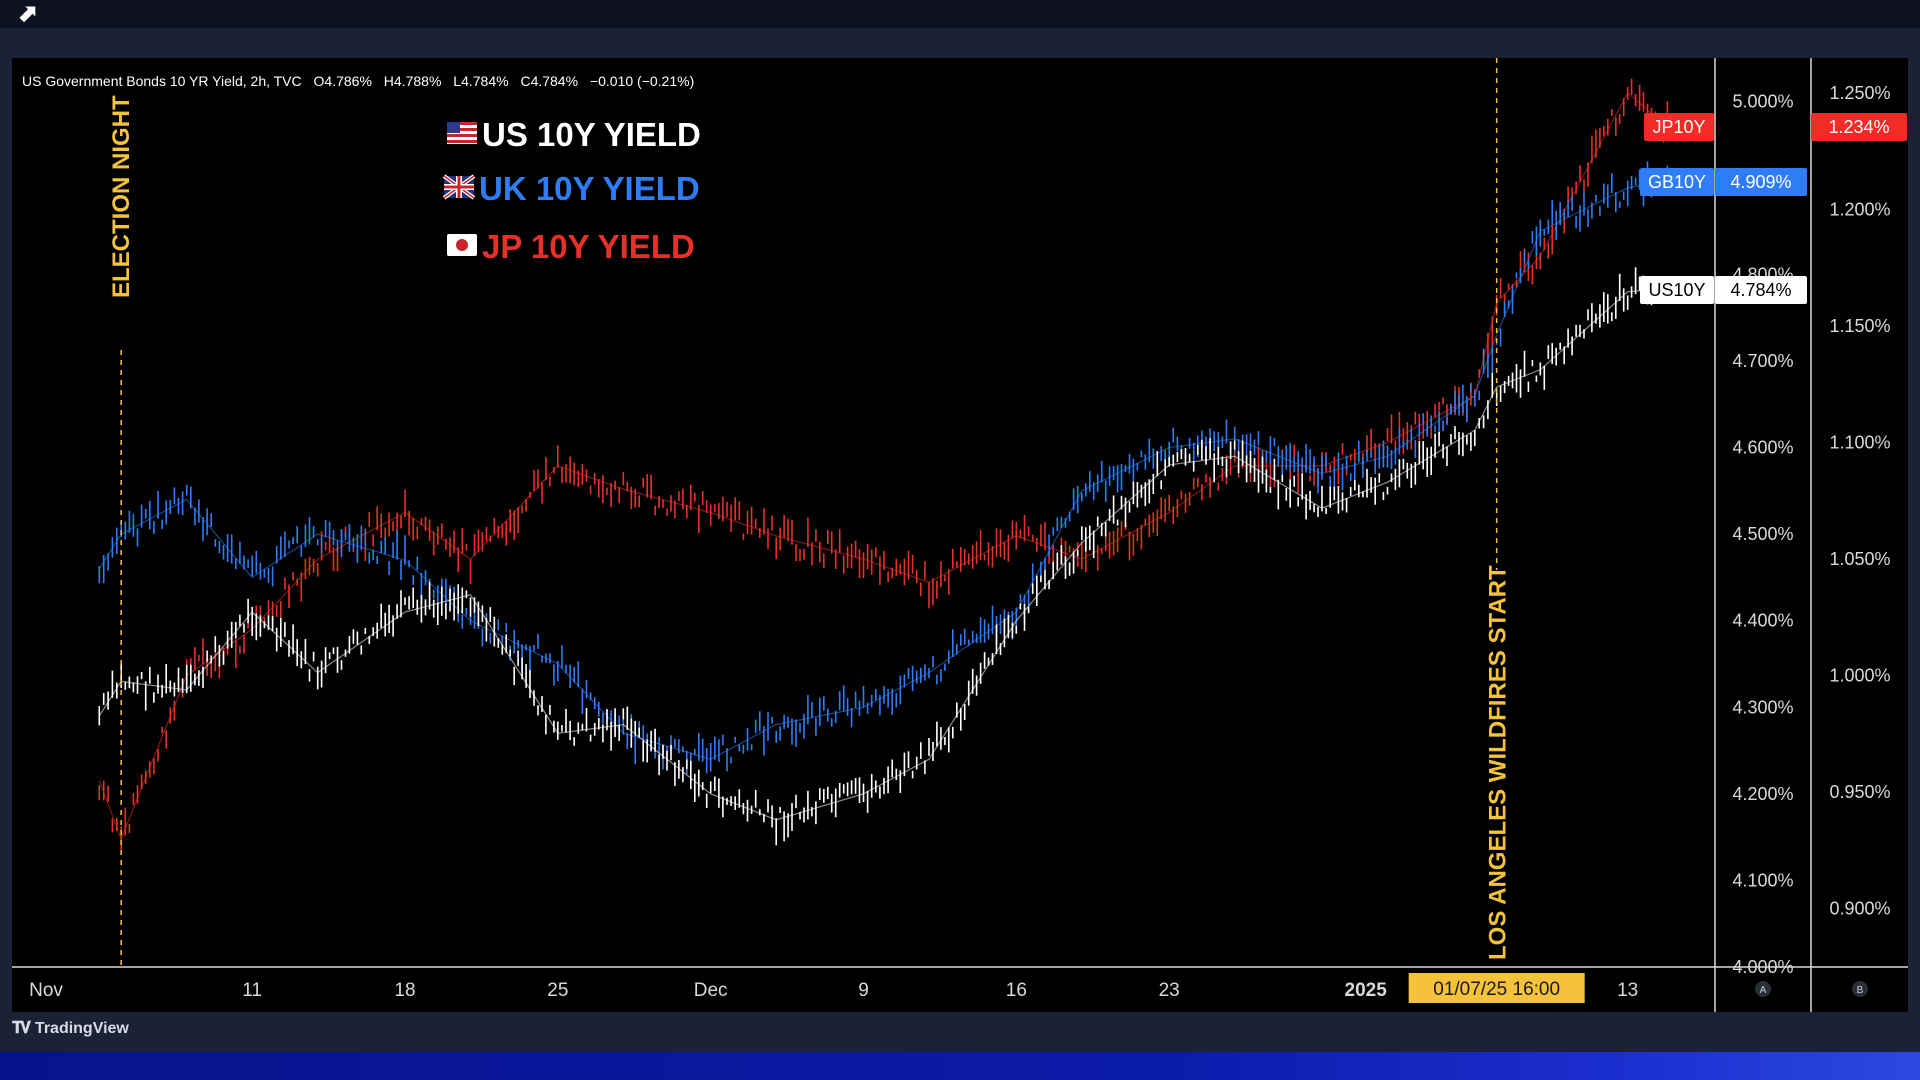 The image size is (1920, 1080). What do you see at coordinates (21, 1028) in the screenshot?
I see `tradingview-logo-icon: 𝐓𝐕` at bounding box center [21, 1028].